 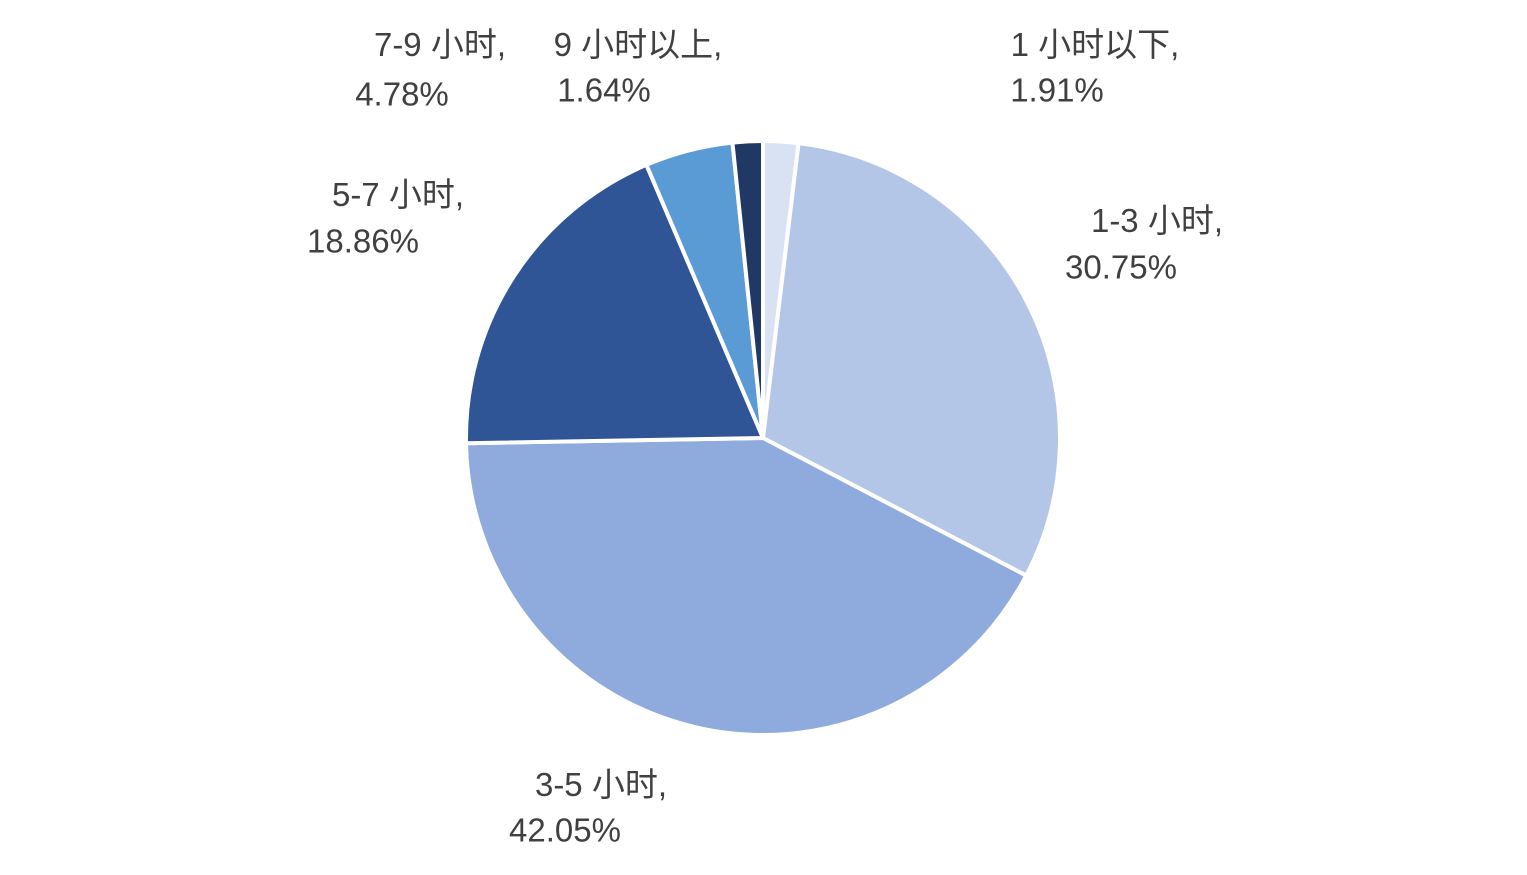 What do you see at coordinates (402, 94) in the screenshot?
I see `value-label: 4.78%` at bounding box center [402, 94].